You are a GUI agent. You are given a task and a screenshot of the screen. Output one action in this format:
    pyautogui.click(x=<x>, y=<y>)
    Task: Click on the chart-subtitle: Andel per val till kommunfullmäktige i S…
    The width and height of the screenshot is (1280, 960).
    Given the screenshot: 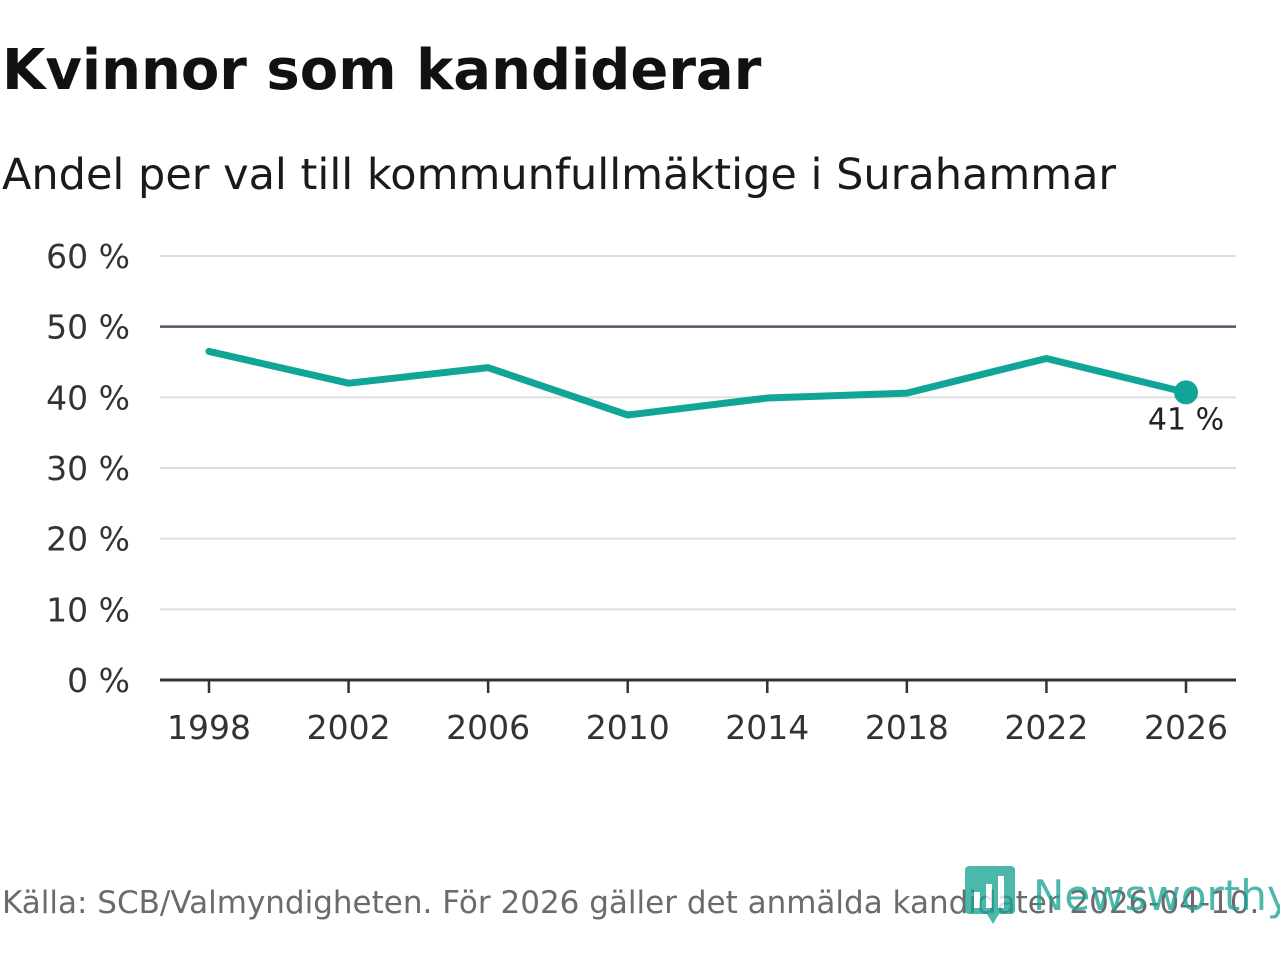 What is the action you would take?
    pyautogui.click(x=559, y=175)
    